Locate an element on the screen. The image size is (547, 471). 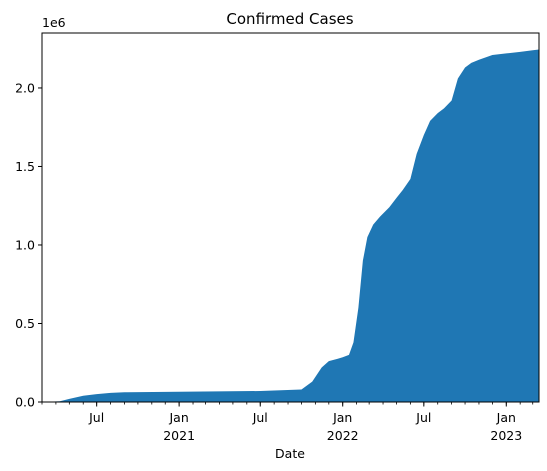
y-tick-label: 1.0 is located at coordinates (25, 244).